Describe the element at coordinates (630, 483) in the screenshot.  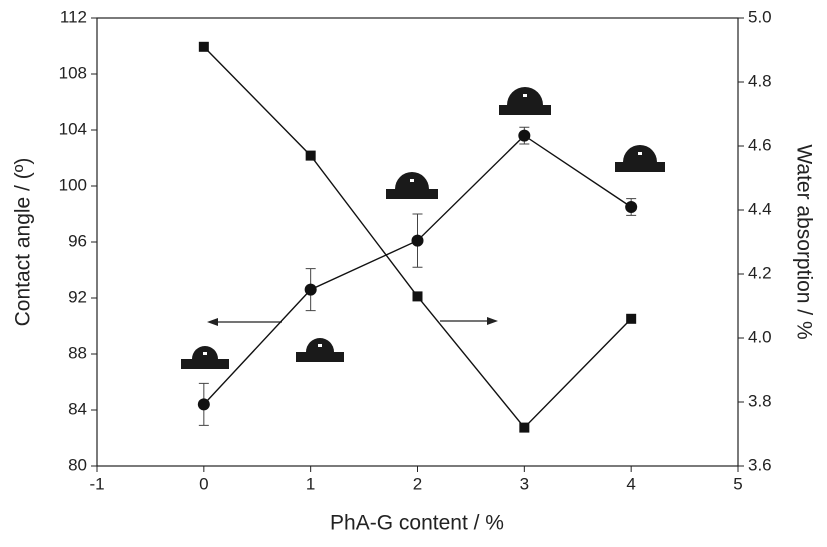
I see `x-tick-label: 4` at that location.